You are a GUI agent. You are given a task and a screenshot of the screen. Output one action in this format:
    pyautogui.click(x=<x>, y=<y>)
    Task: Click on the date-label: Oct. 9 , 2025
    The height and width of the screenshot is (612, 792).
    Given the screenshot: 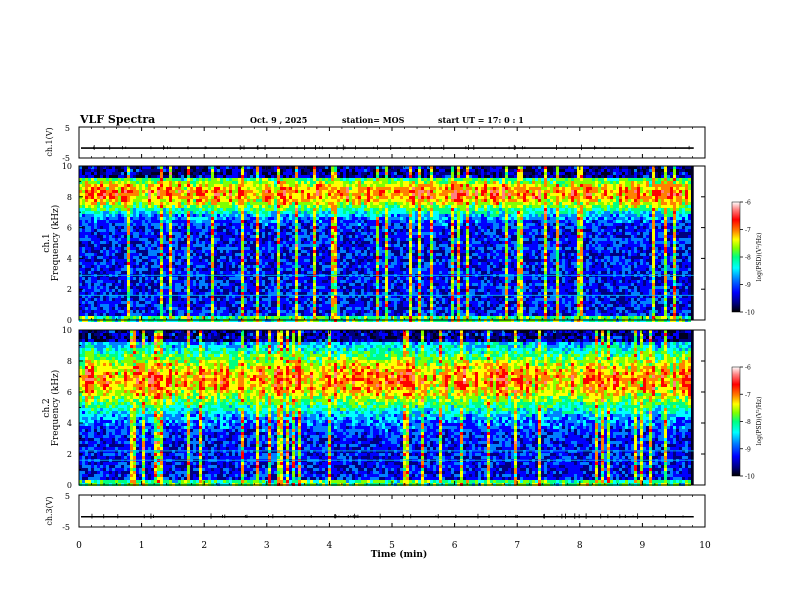 What is the action you would take?
    pyautogui.click(x=278, y=120)
    